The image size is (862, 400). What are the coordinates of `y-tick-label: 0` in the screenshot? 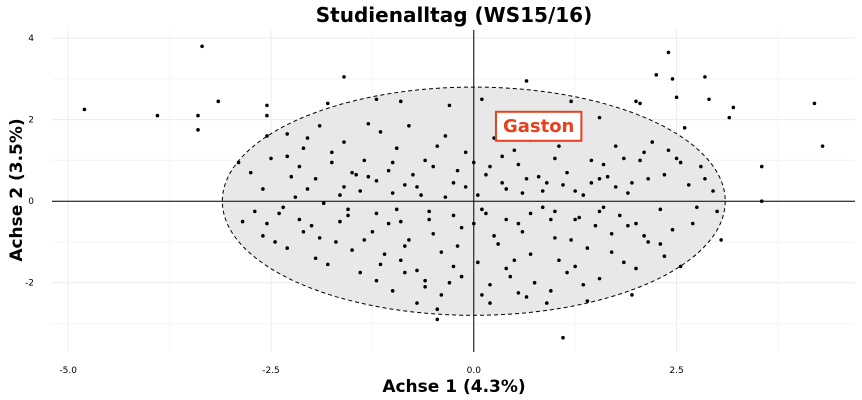 It's located at (31, 202).